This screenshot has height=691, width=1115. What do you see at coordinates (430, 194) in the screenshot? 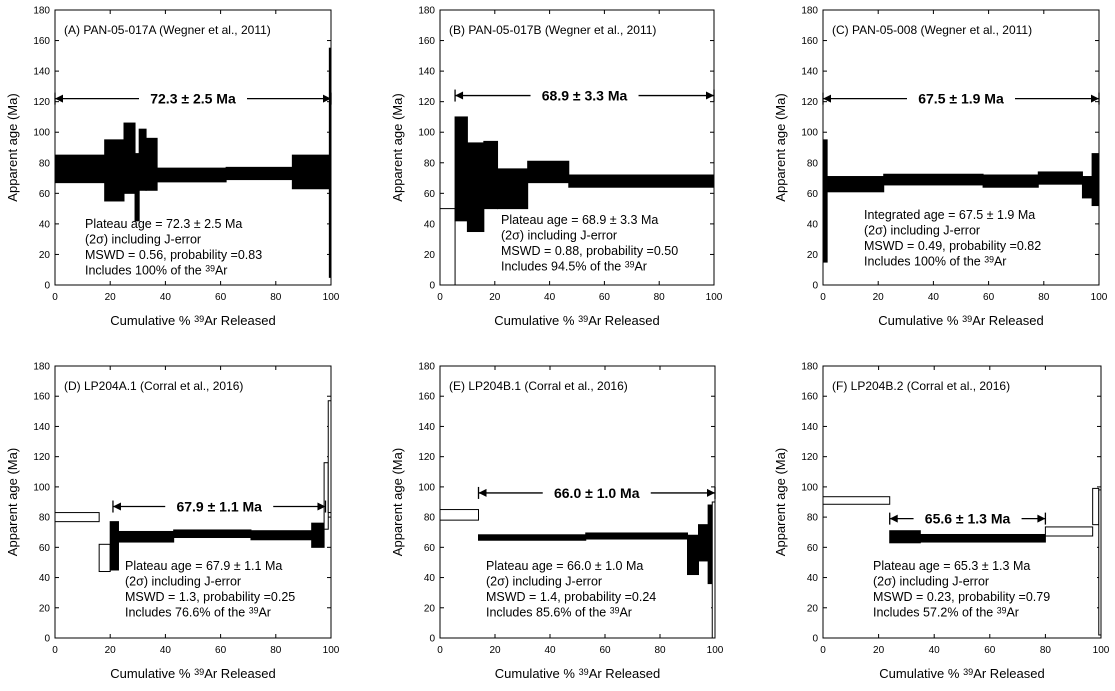
I see `y-tick-label: 60` at bounding box center [430, 194].